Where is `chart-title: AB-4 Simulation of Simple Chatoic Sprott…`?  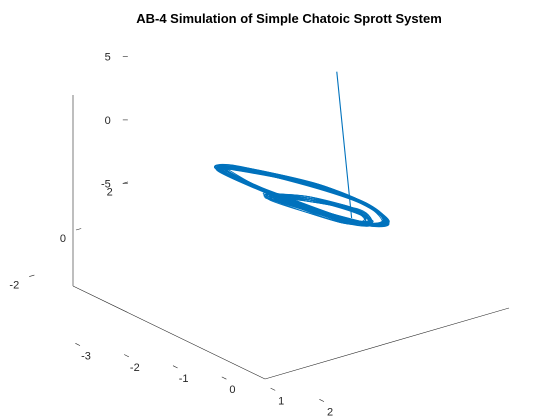
chart-title: AB-4 Simulation of Simple Chatoic Sprott… is located at coordinates (289, 18).